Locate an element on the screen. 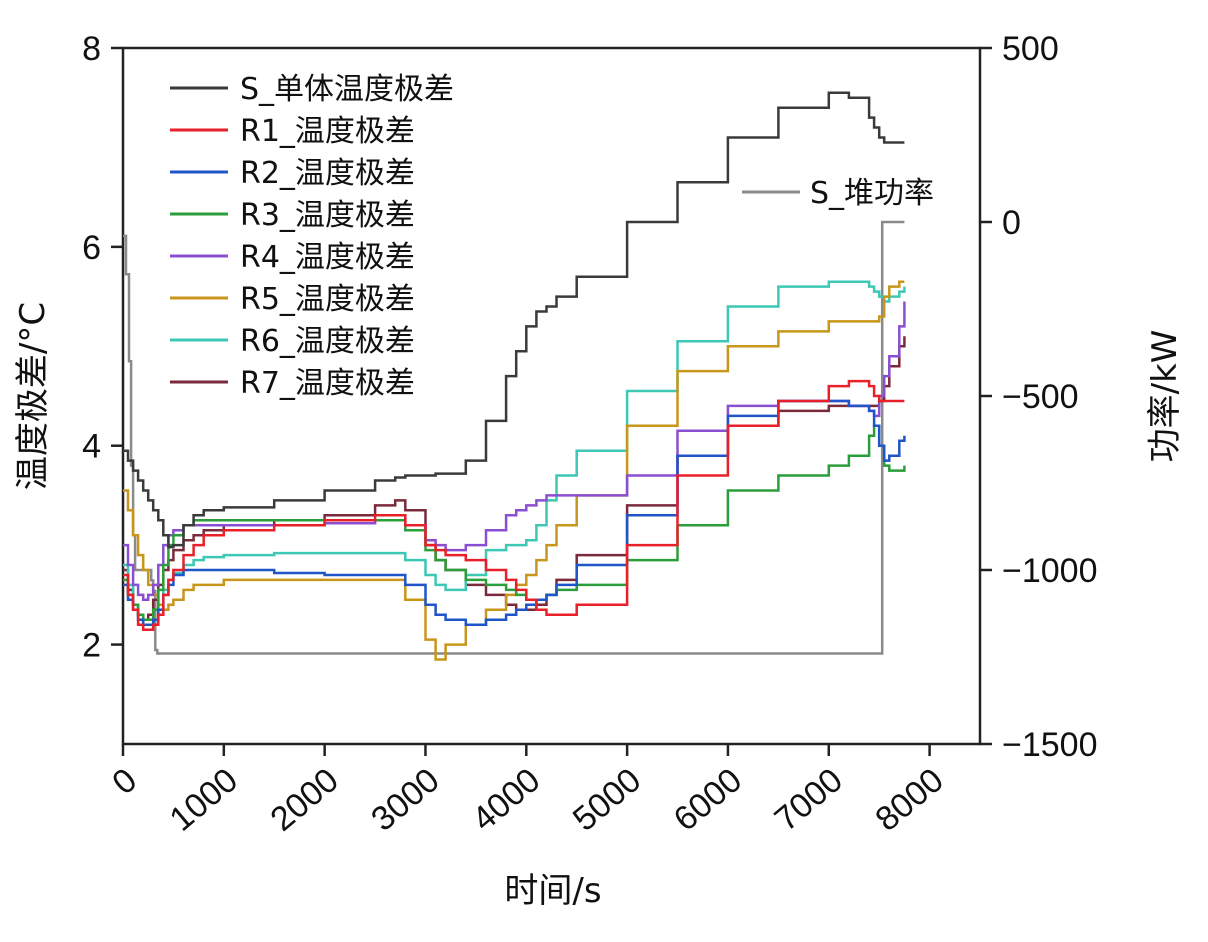 This screenshot has width=1208, height=942. y2-tick-label: −500 is located at coordinates (1040, 397).